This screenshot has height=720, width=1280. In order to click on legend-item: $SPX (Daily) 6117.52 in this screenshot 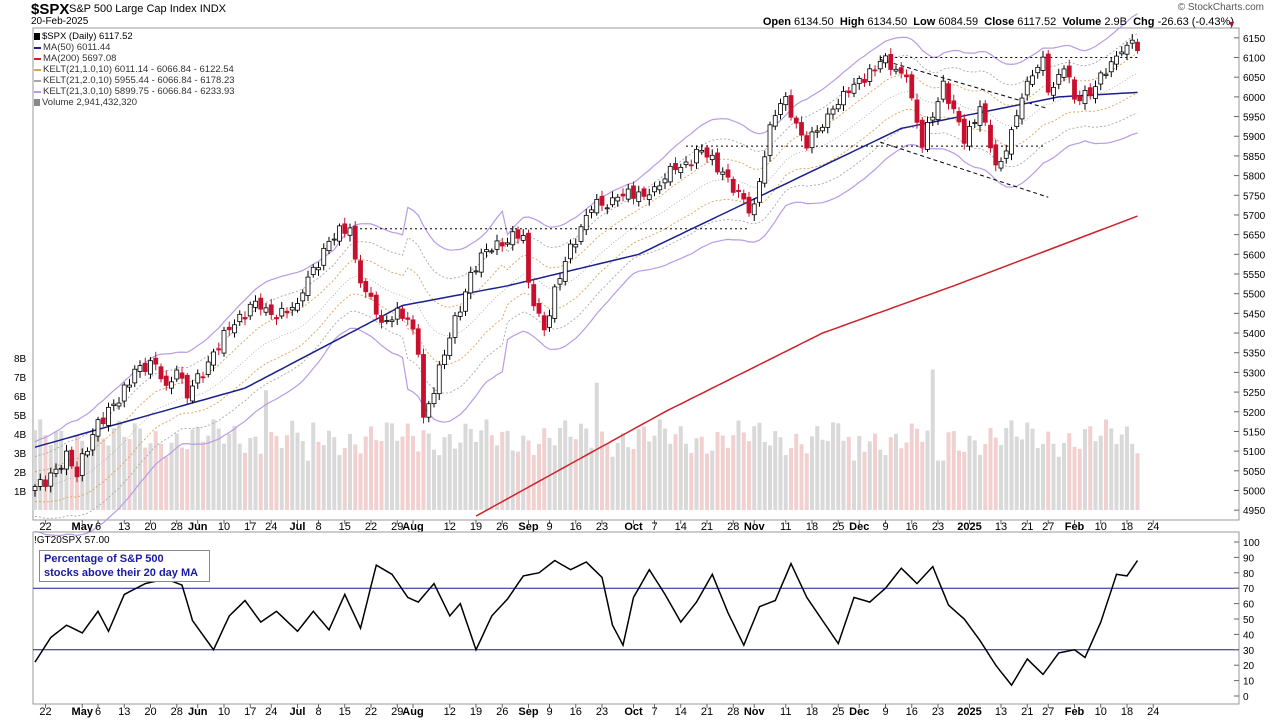, I will do `click(134, 36)`.